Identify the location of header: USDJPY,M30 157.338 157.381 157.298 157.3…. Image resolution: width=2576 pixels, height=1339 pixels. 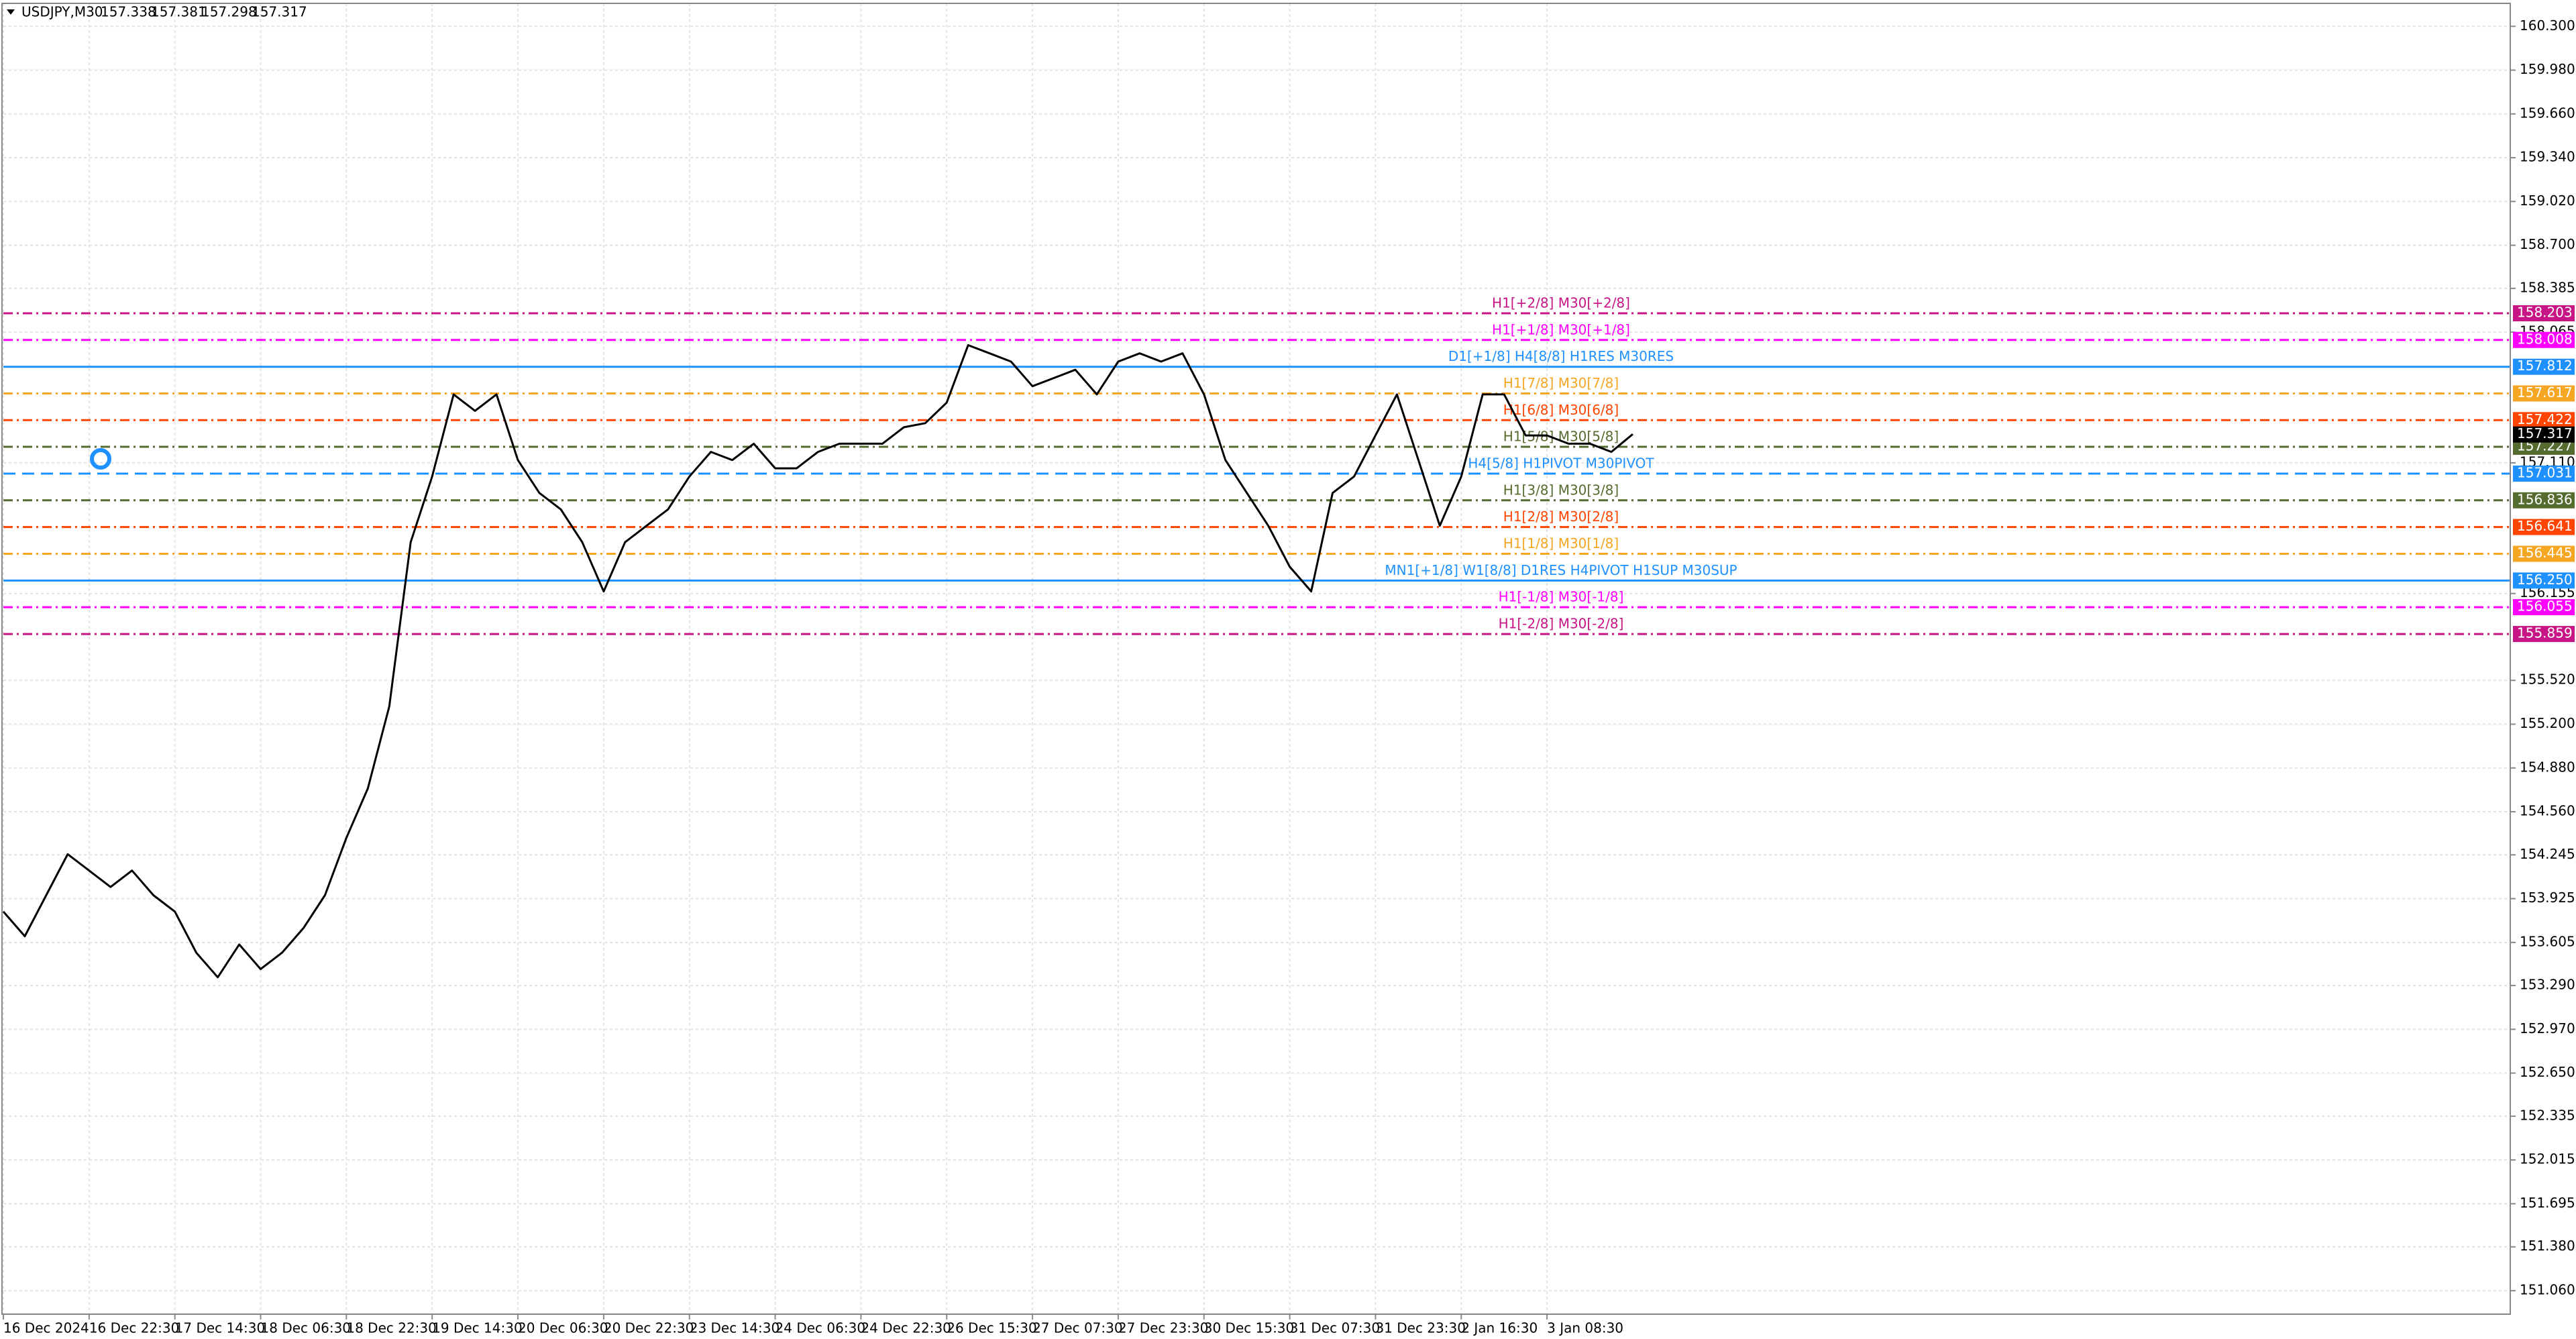
(157, 12).